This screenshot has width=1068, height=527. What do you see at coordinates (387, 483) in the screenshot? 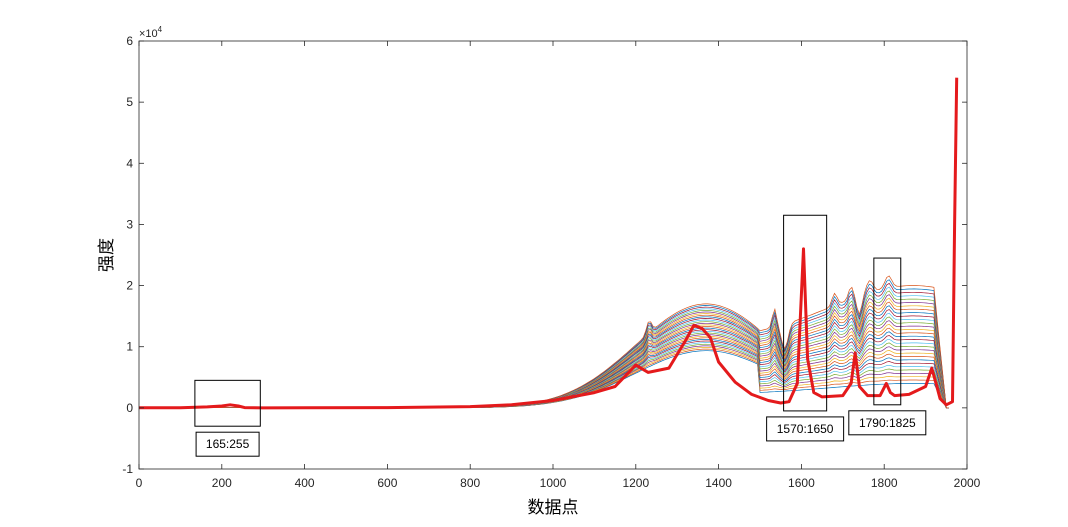
I see `x-tick-label: 600` at bounding box center [387, 483].